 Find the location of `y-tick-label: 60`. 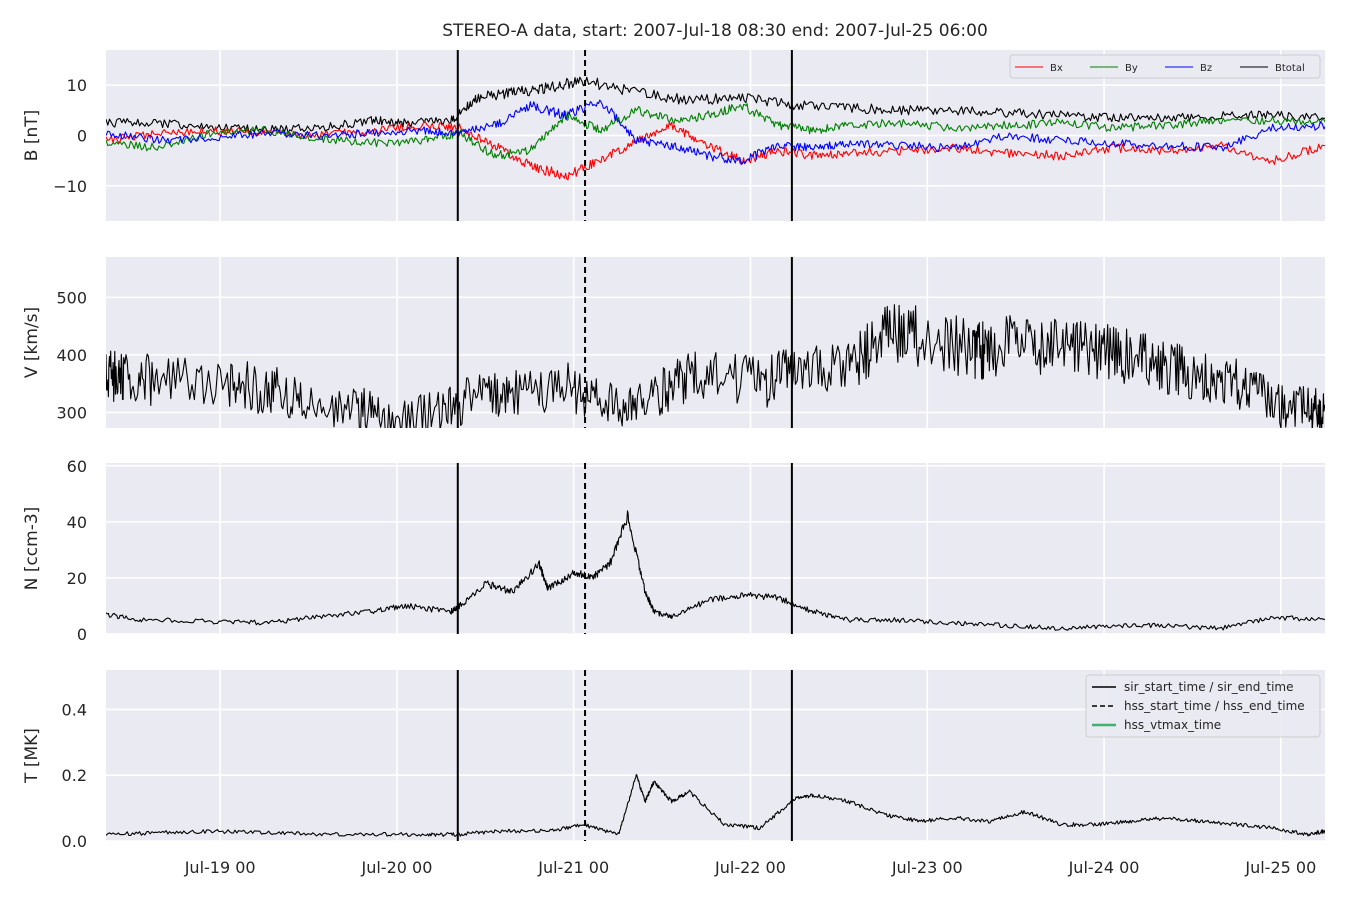

y-tick-label: 60 is located at coordinates (77, 466).